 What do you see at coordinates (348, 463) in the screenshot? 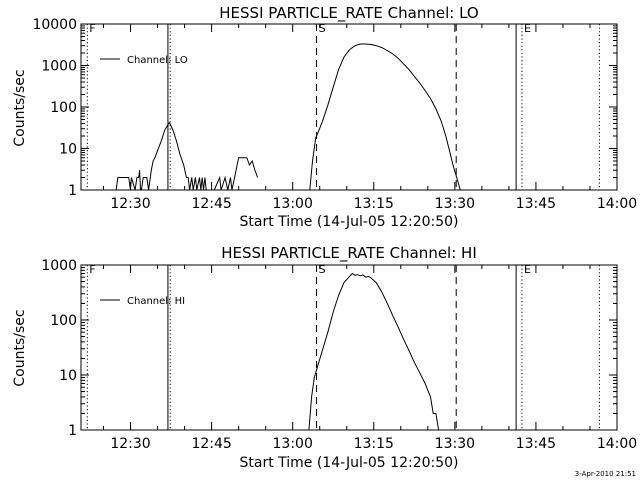
I see `hi-x-axis-label: Start Time (14-Jul-05 12:20:50)` at bounding box center [348, 463].